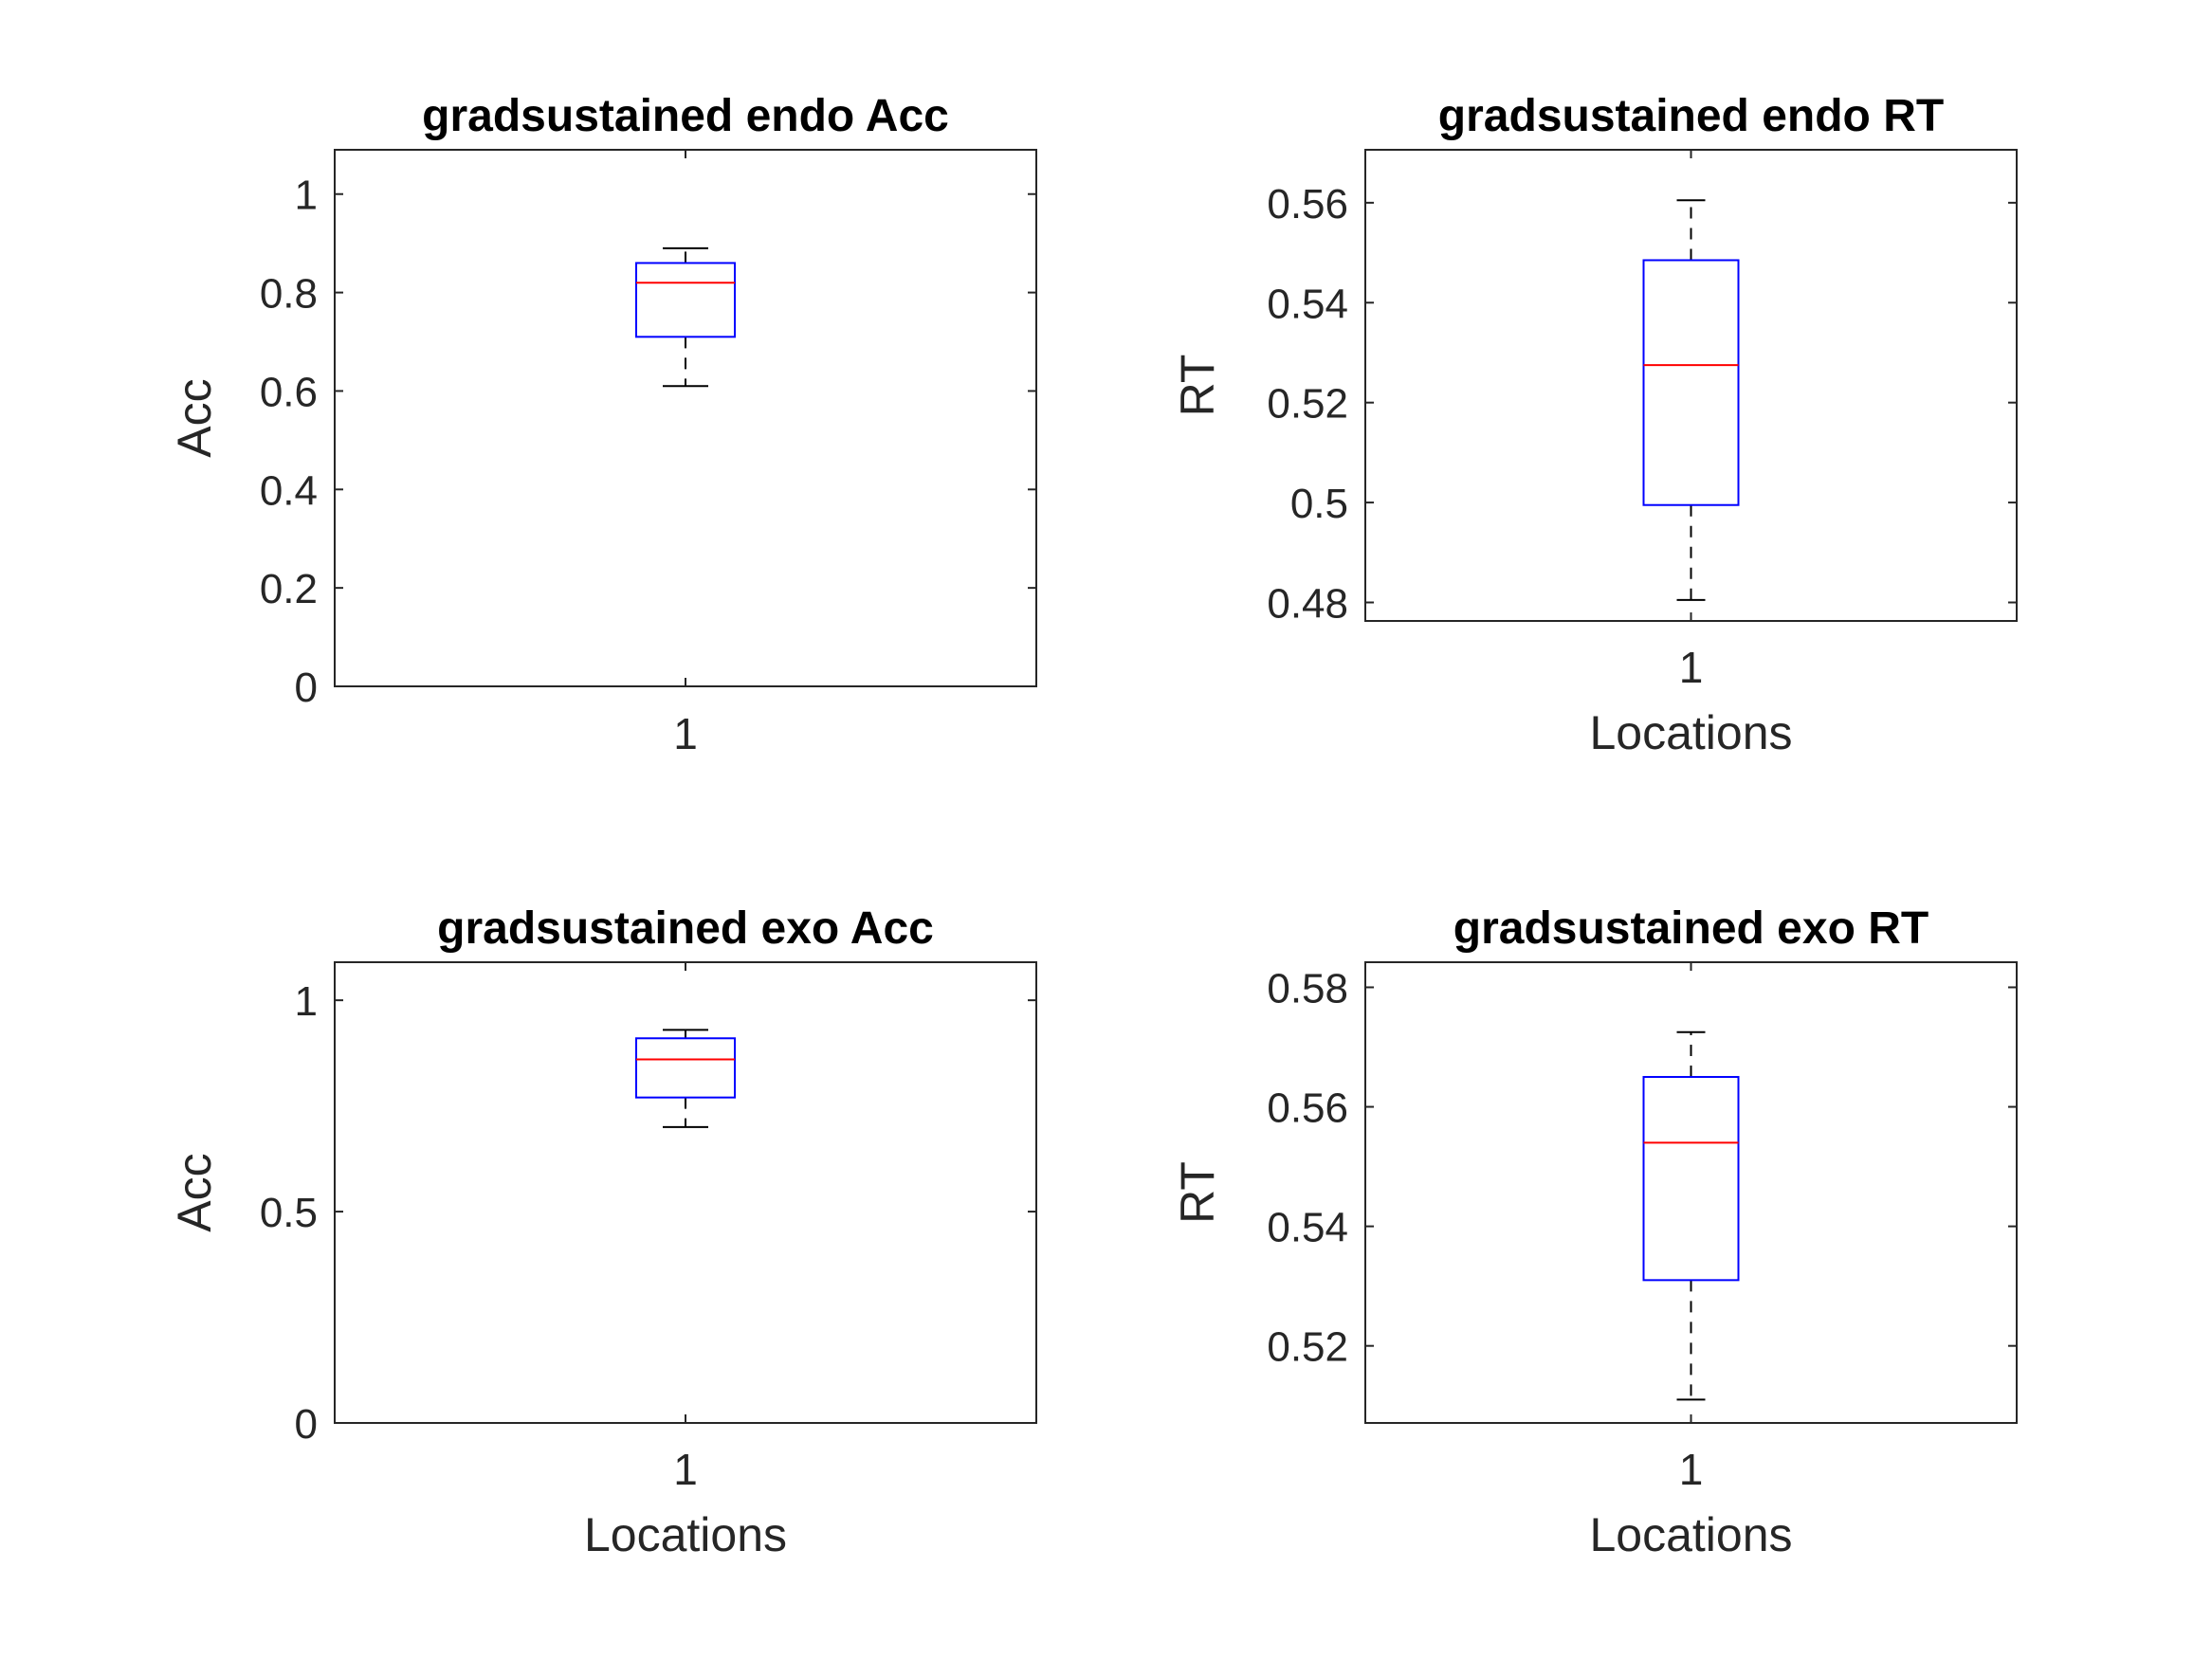 The width and height of the screenshot is (2212, 1659). I want to click on y-tick-label: 0.2, so click(289, 589).